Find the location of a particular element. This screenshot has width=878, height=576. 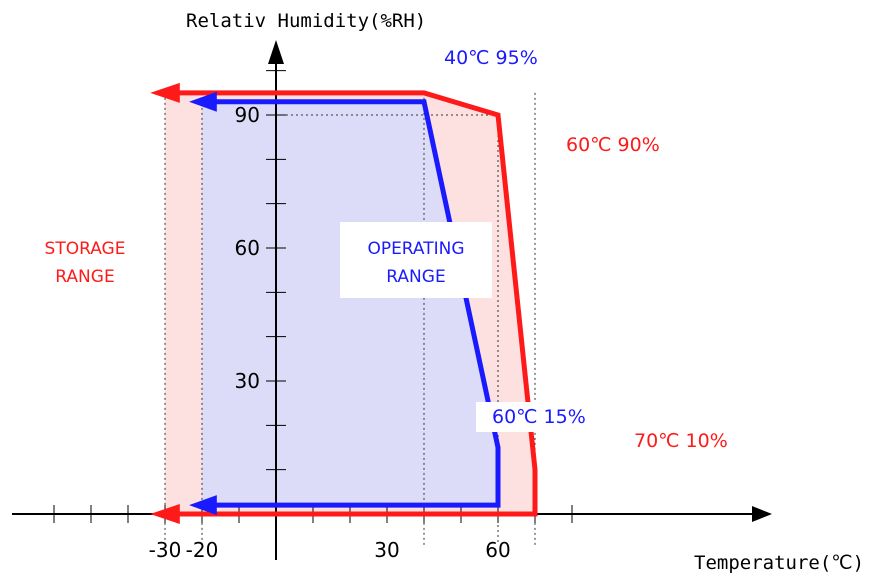

annotation-label: 60℃ 90% is located at coordinates (613, 145).